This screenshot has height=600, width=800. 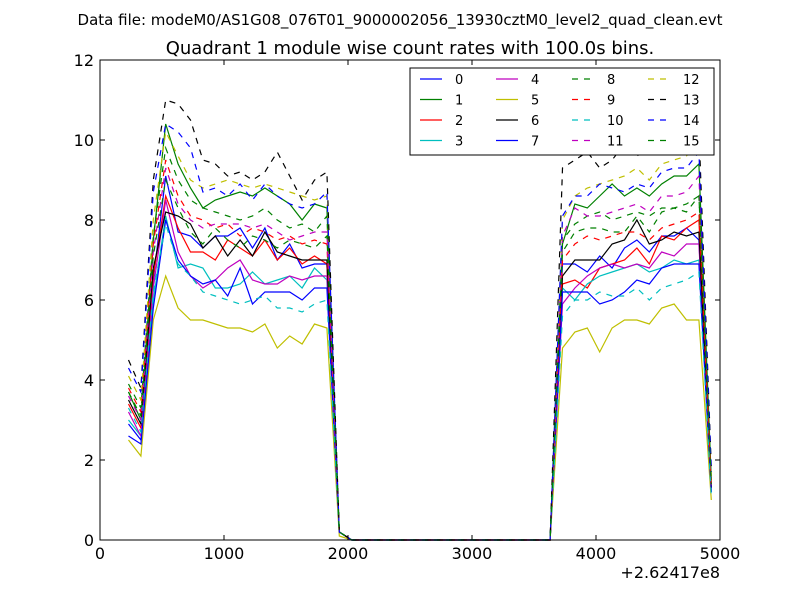 What do you see at coordinates (691, 80) in the screenshot?
I see `legend-label-12: 12` at bounding box center [691, 80].